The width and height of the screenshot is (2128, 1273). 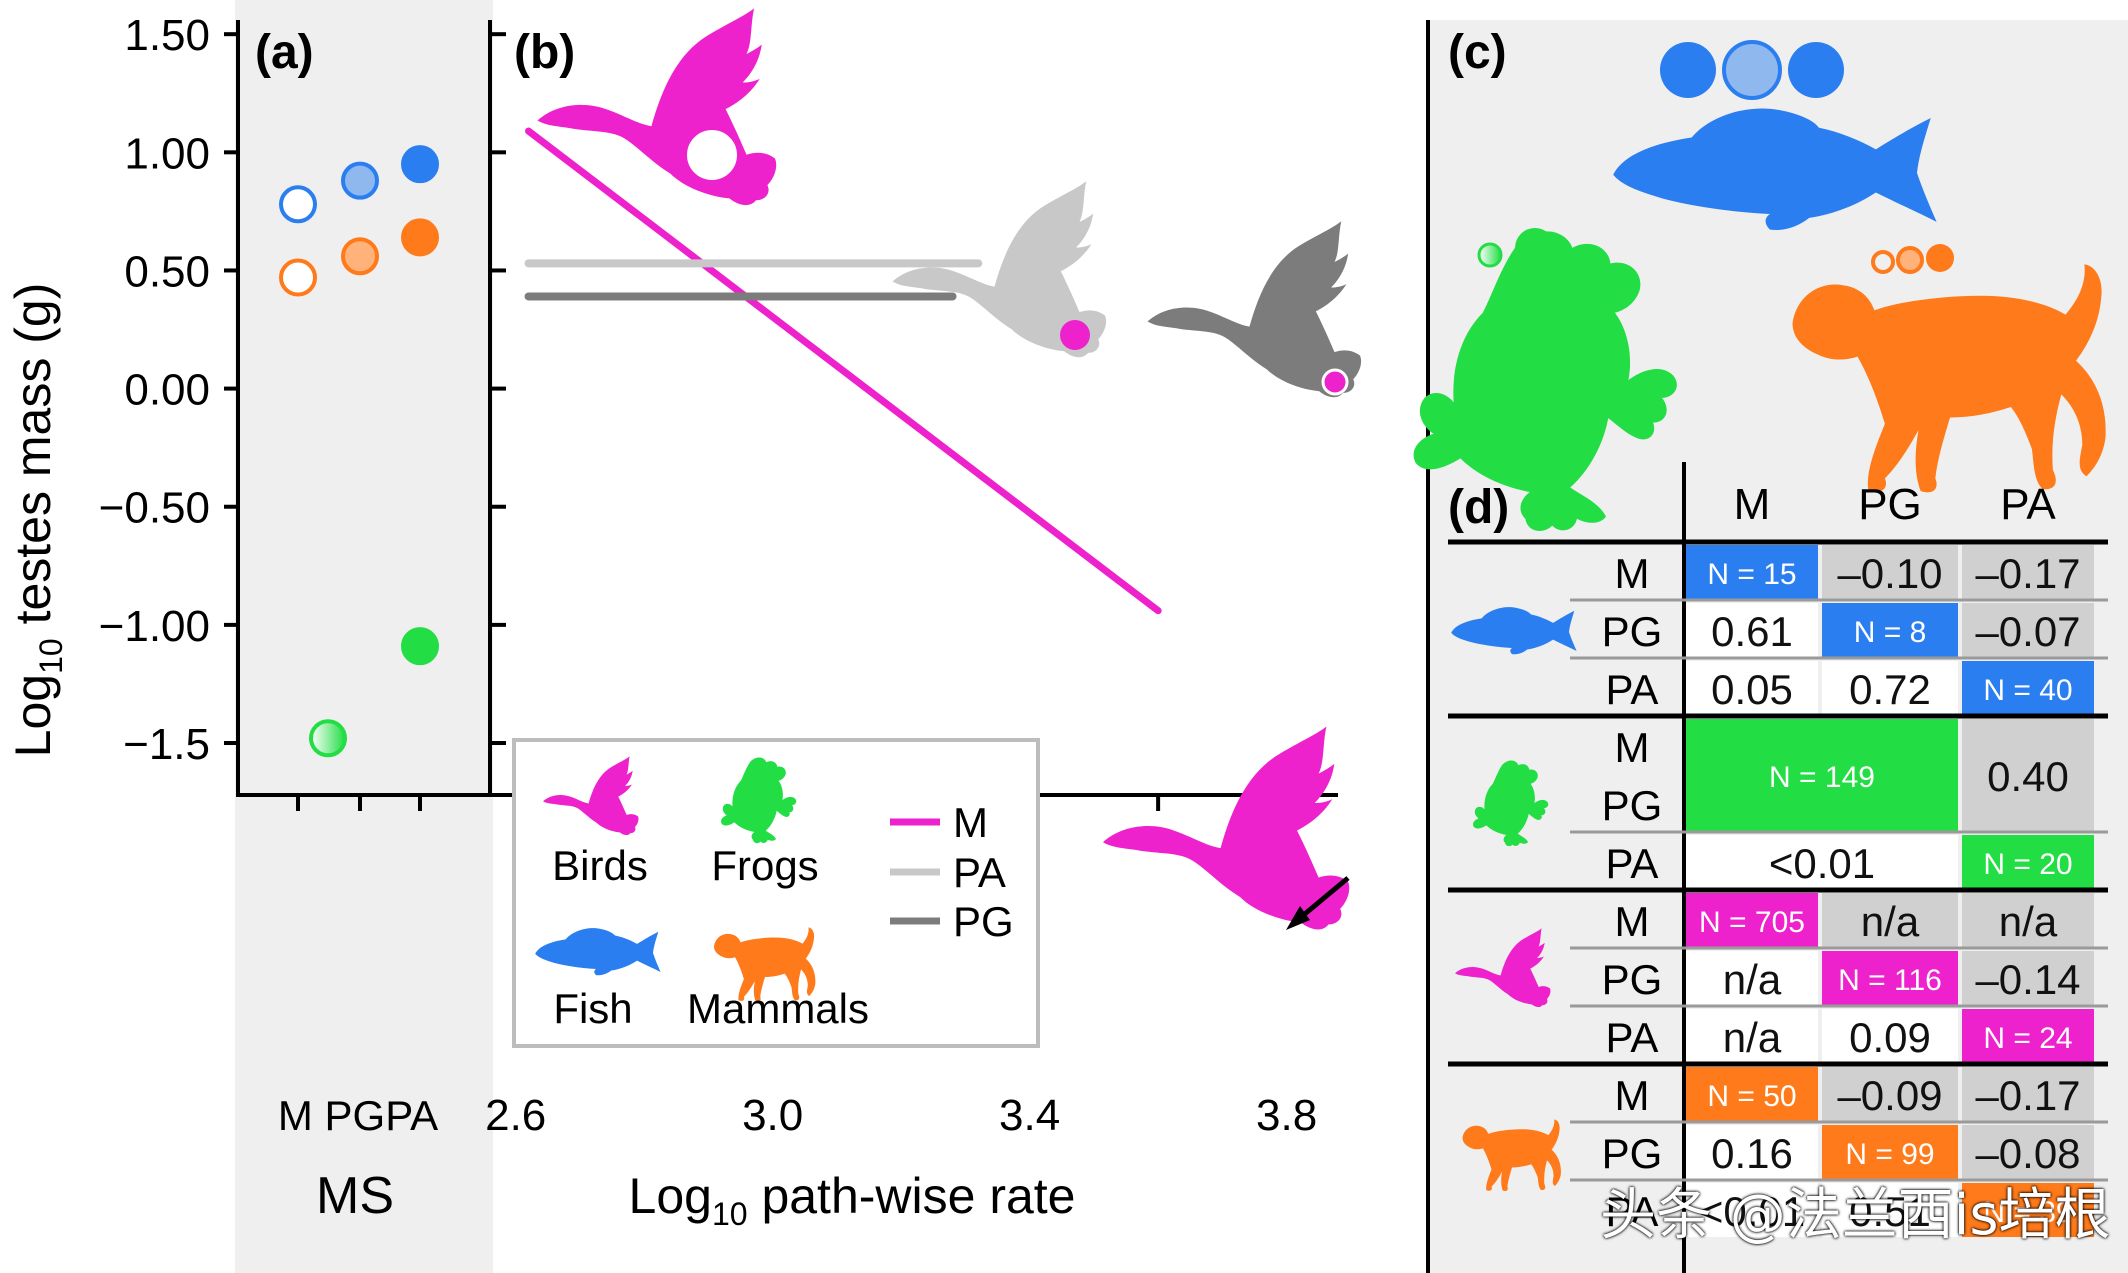 I want to click on legend-m-label: M, so click(x=970, y=822).